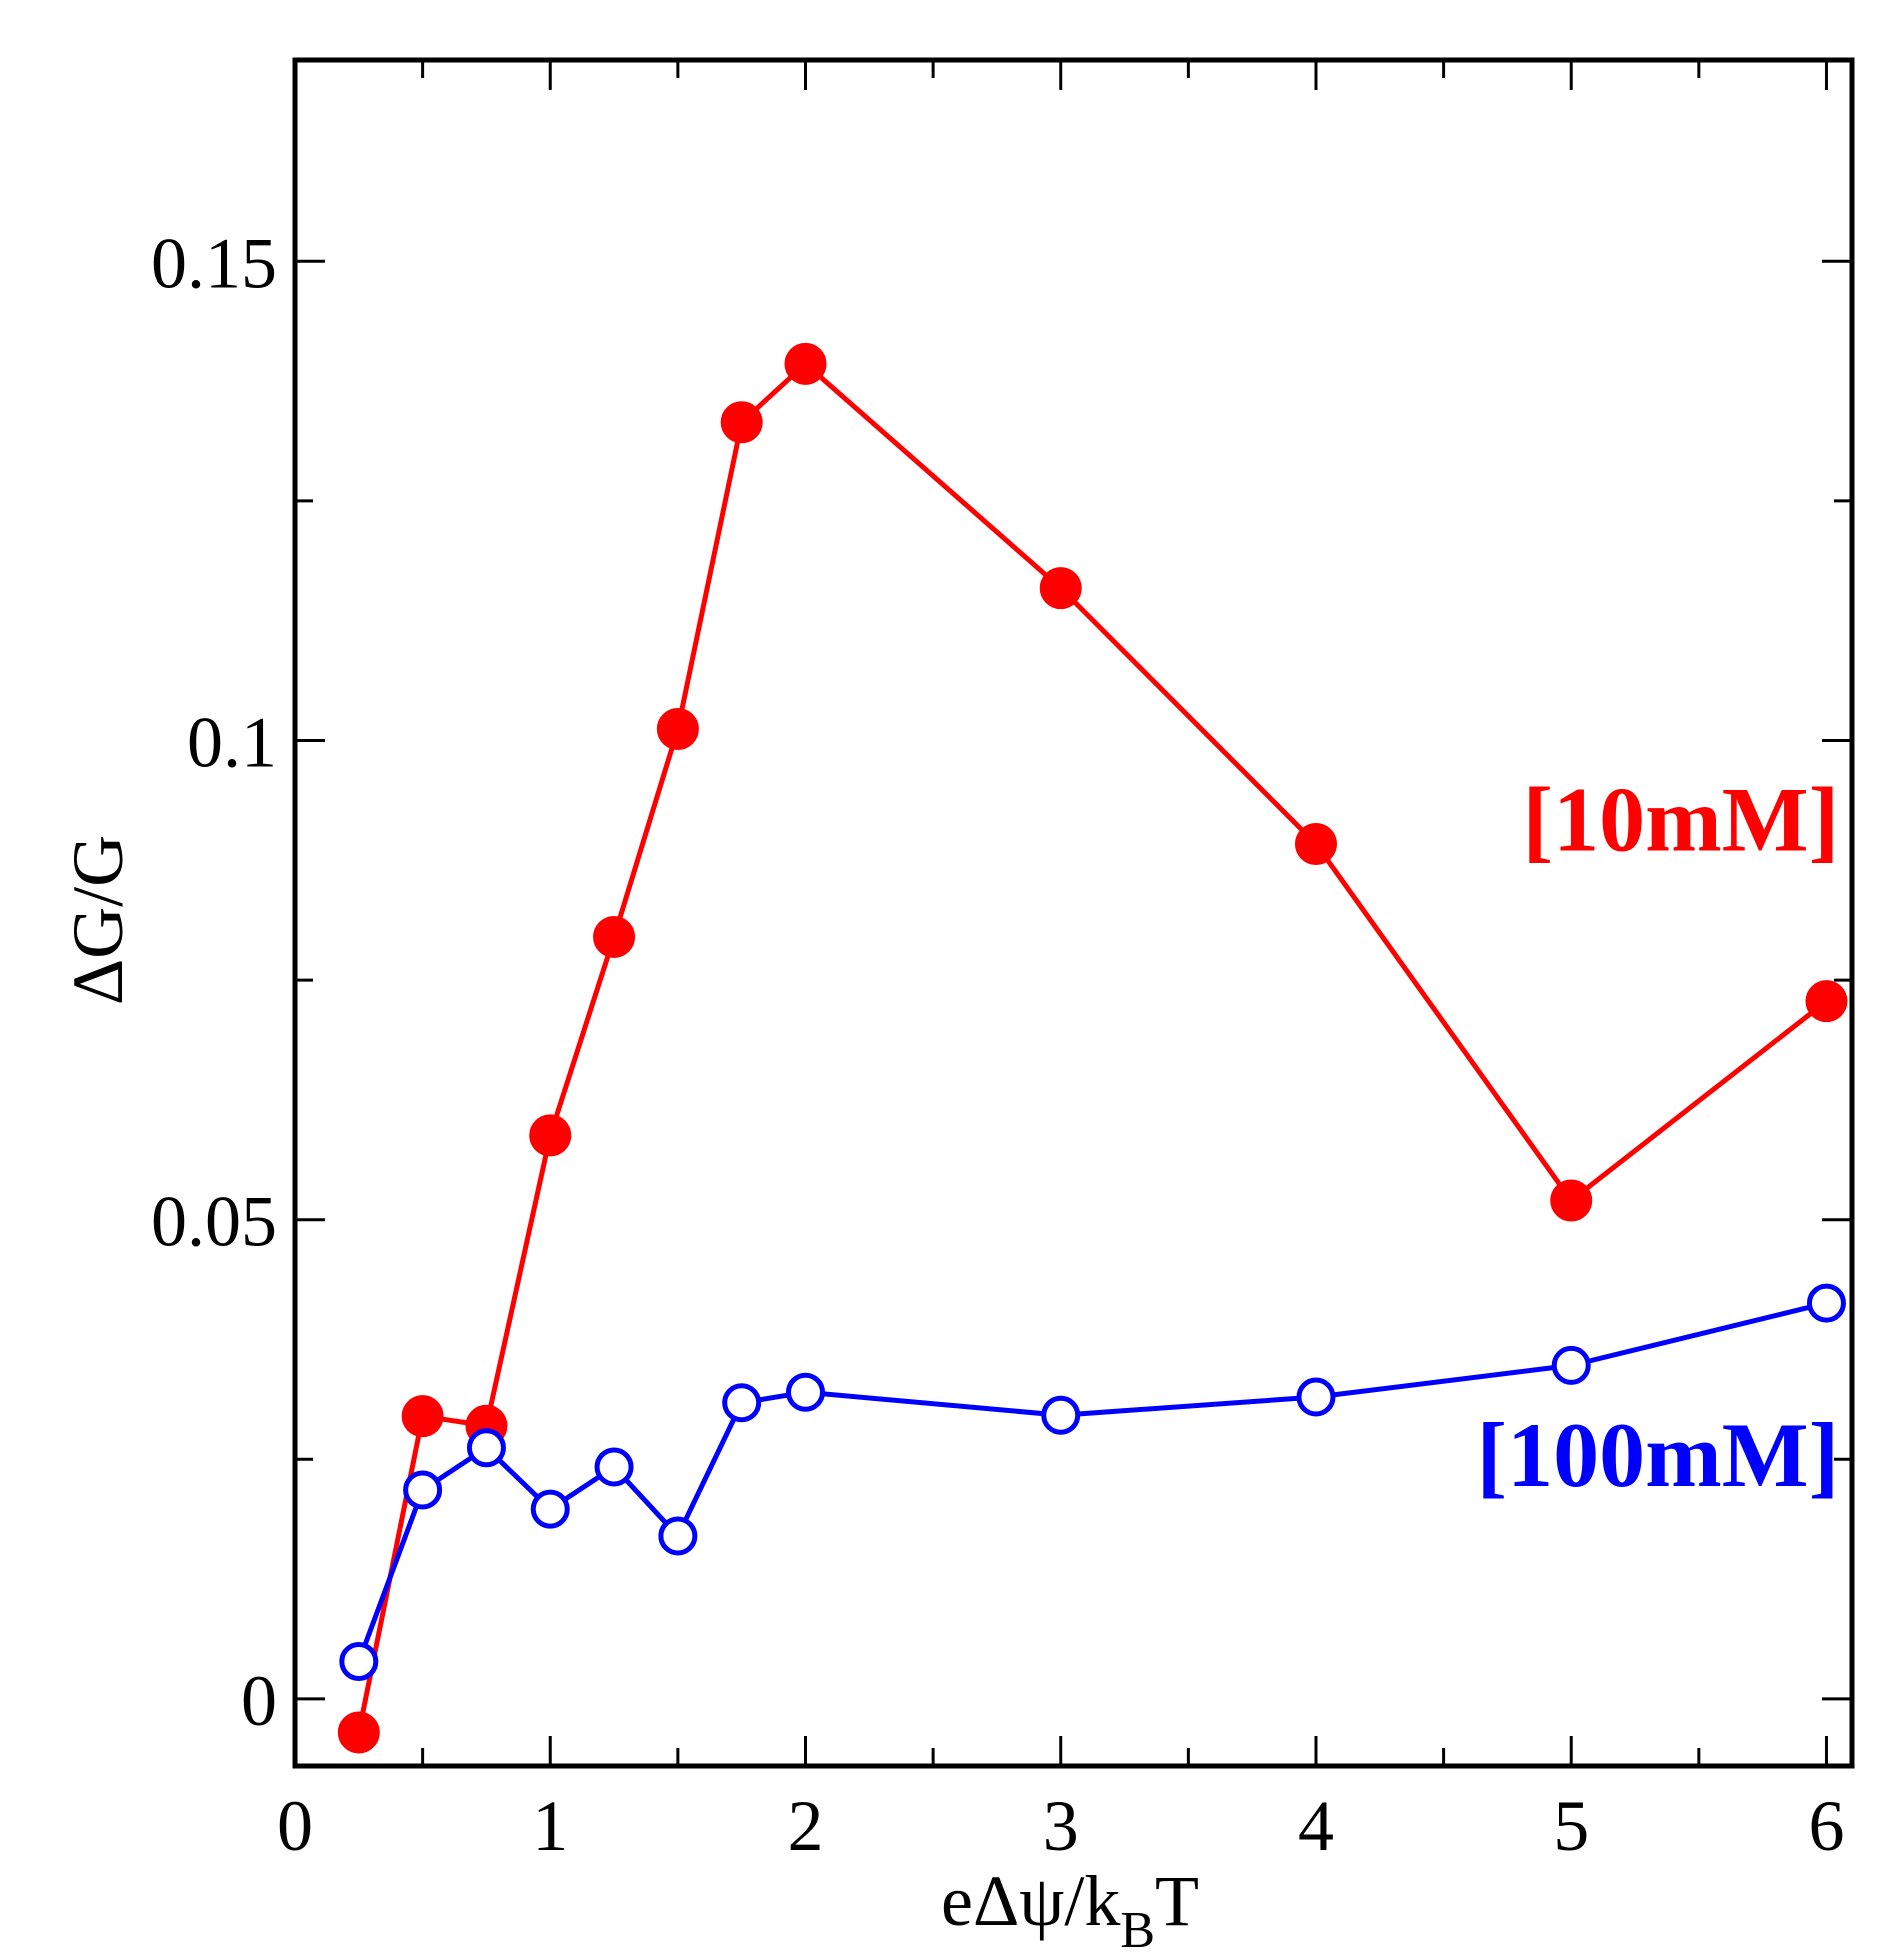  What do you see at coordinates (550, 1826) in the screenshot?
I see `x-tick-label-1: 1` at bounding box center [550, 1826].